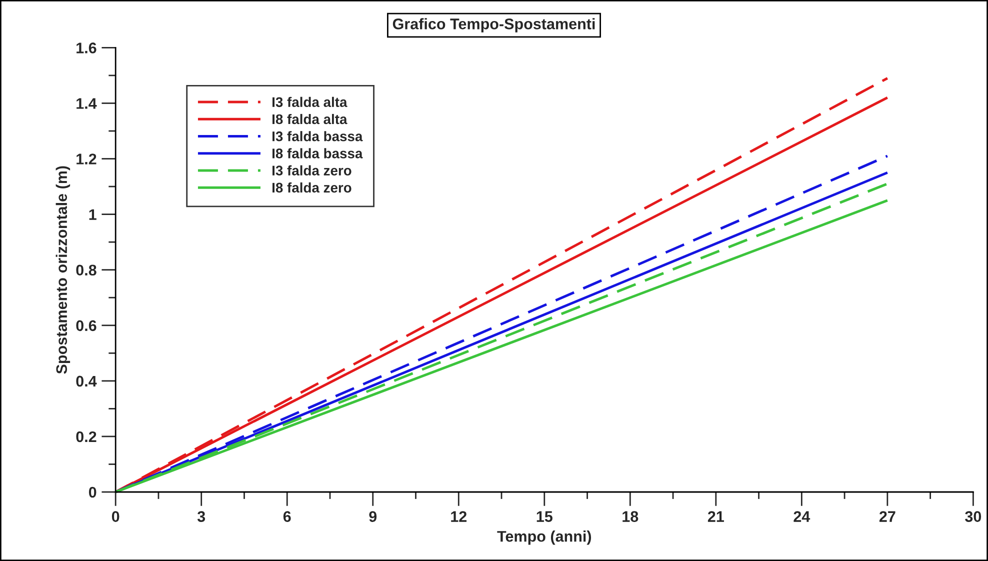 The image size is (988, 561). What do you see at coordinates (63, 270) in the screenshot?
I see `y-axis-title: Spostamento orizzontale (m)` at bounding box center [63, 270].